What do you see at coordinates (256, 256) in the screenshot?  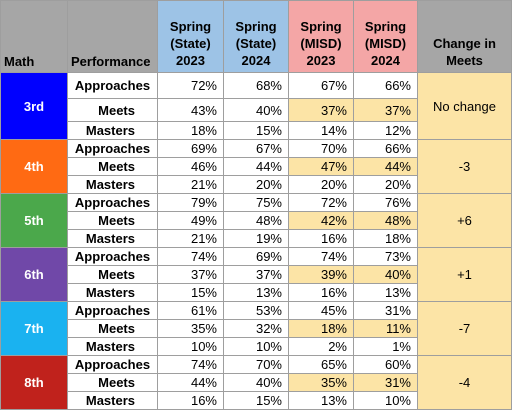 I see `state-2024-value: 69%` at bounding box center [256, 256].